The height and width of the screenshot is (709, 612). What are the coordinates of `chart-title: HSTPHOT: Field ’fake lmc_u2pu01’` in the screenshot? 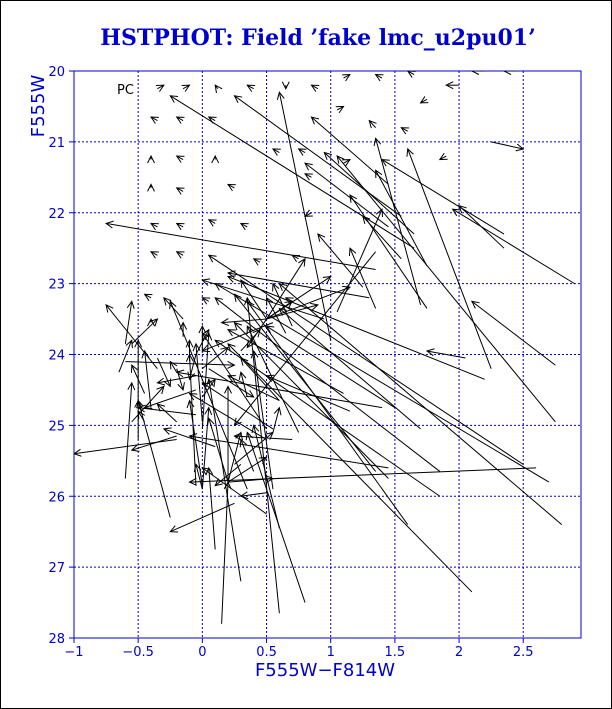 It's located at (318, 38).